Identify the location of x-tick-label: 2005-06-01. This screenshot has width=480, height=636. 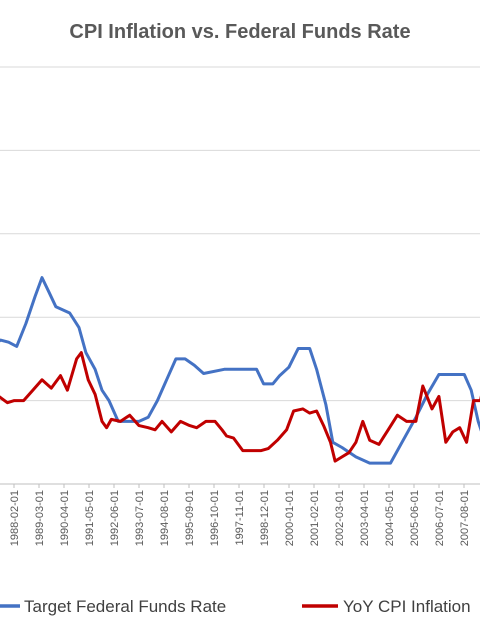
(415, 518).